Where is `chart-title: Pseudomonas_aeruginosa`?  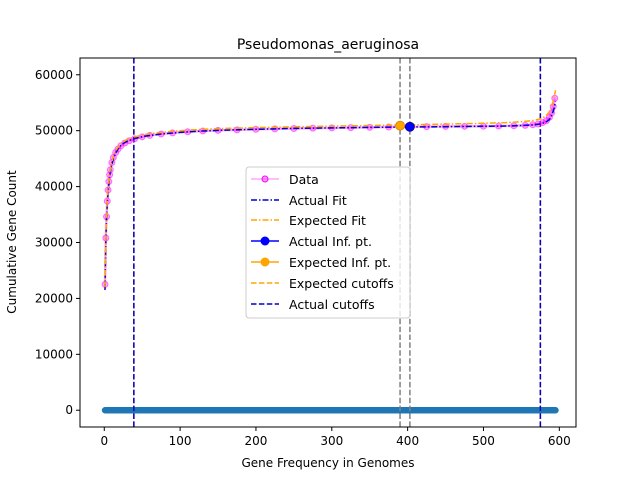
chart-title: Pseudomonas_aeruginosa is located at coordinates (328, 45).